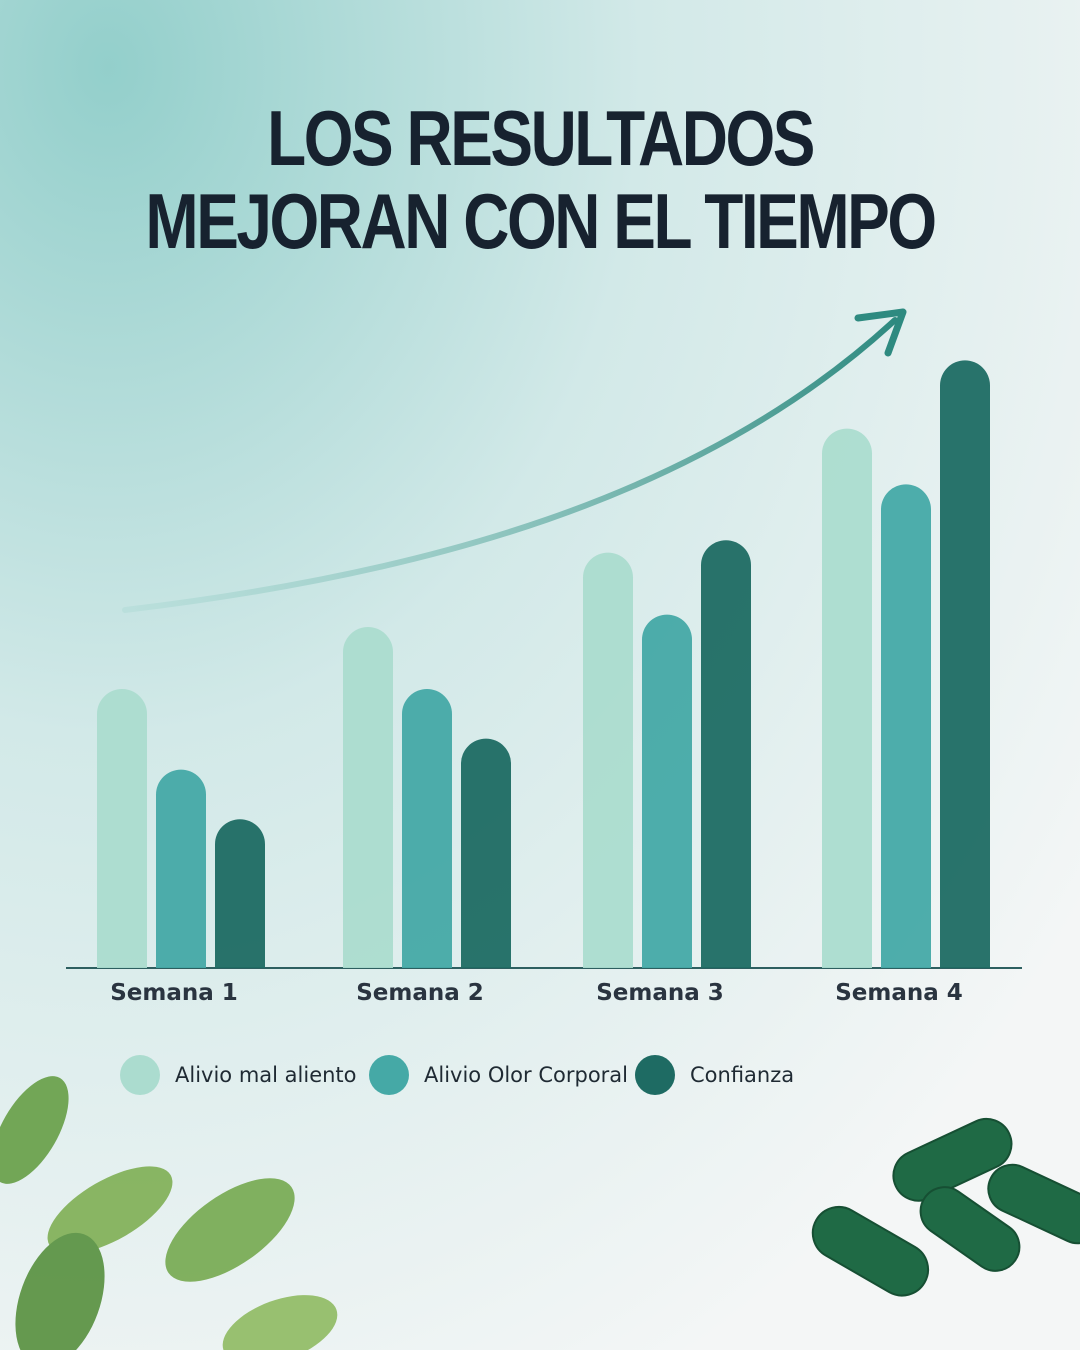  Describe the element at coordinates (899, 993) in the screenshot. I see `x-tick-label: Semana 4` at that location.